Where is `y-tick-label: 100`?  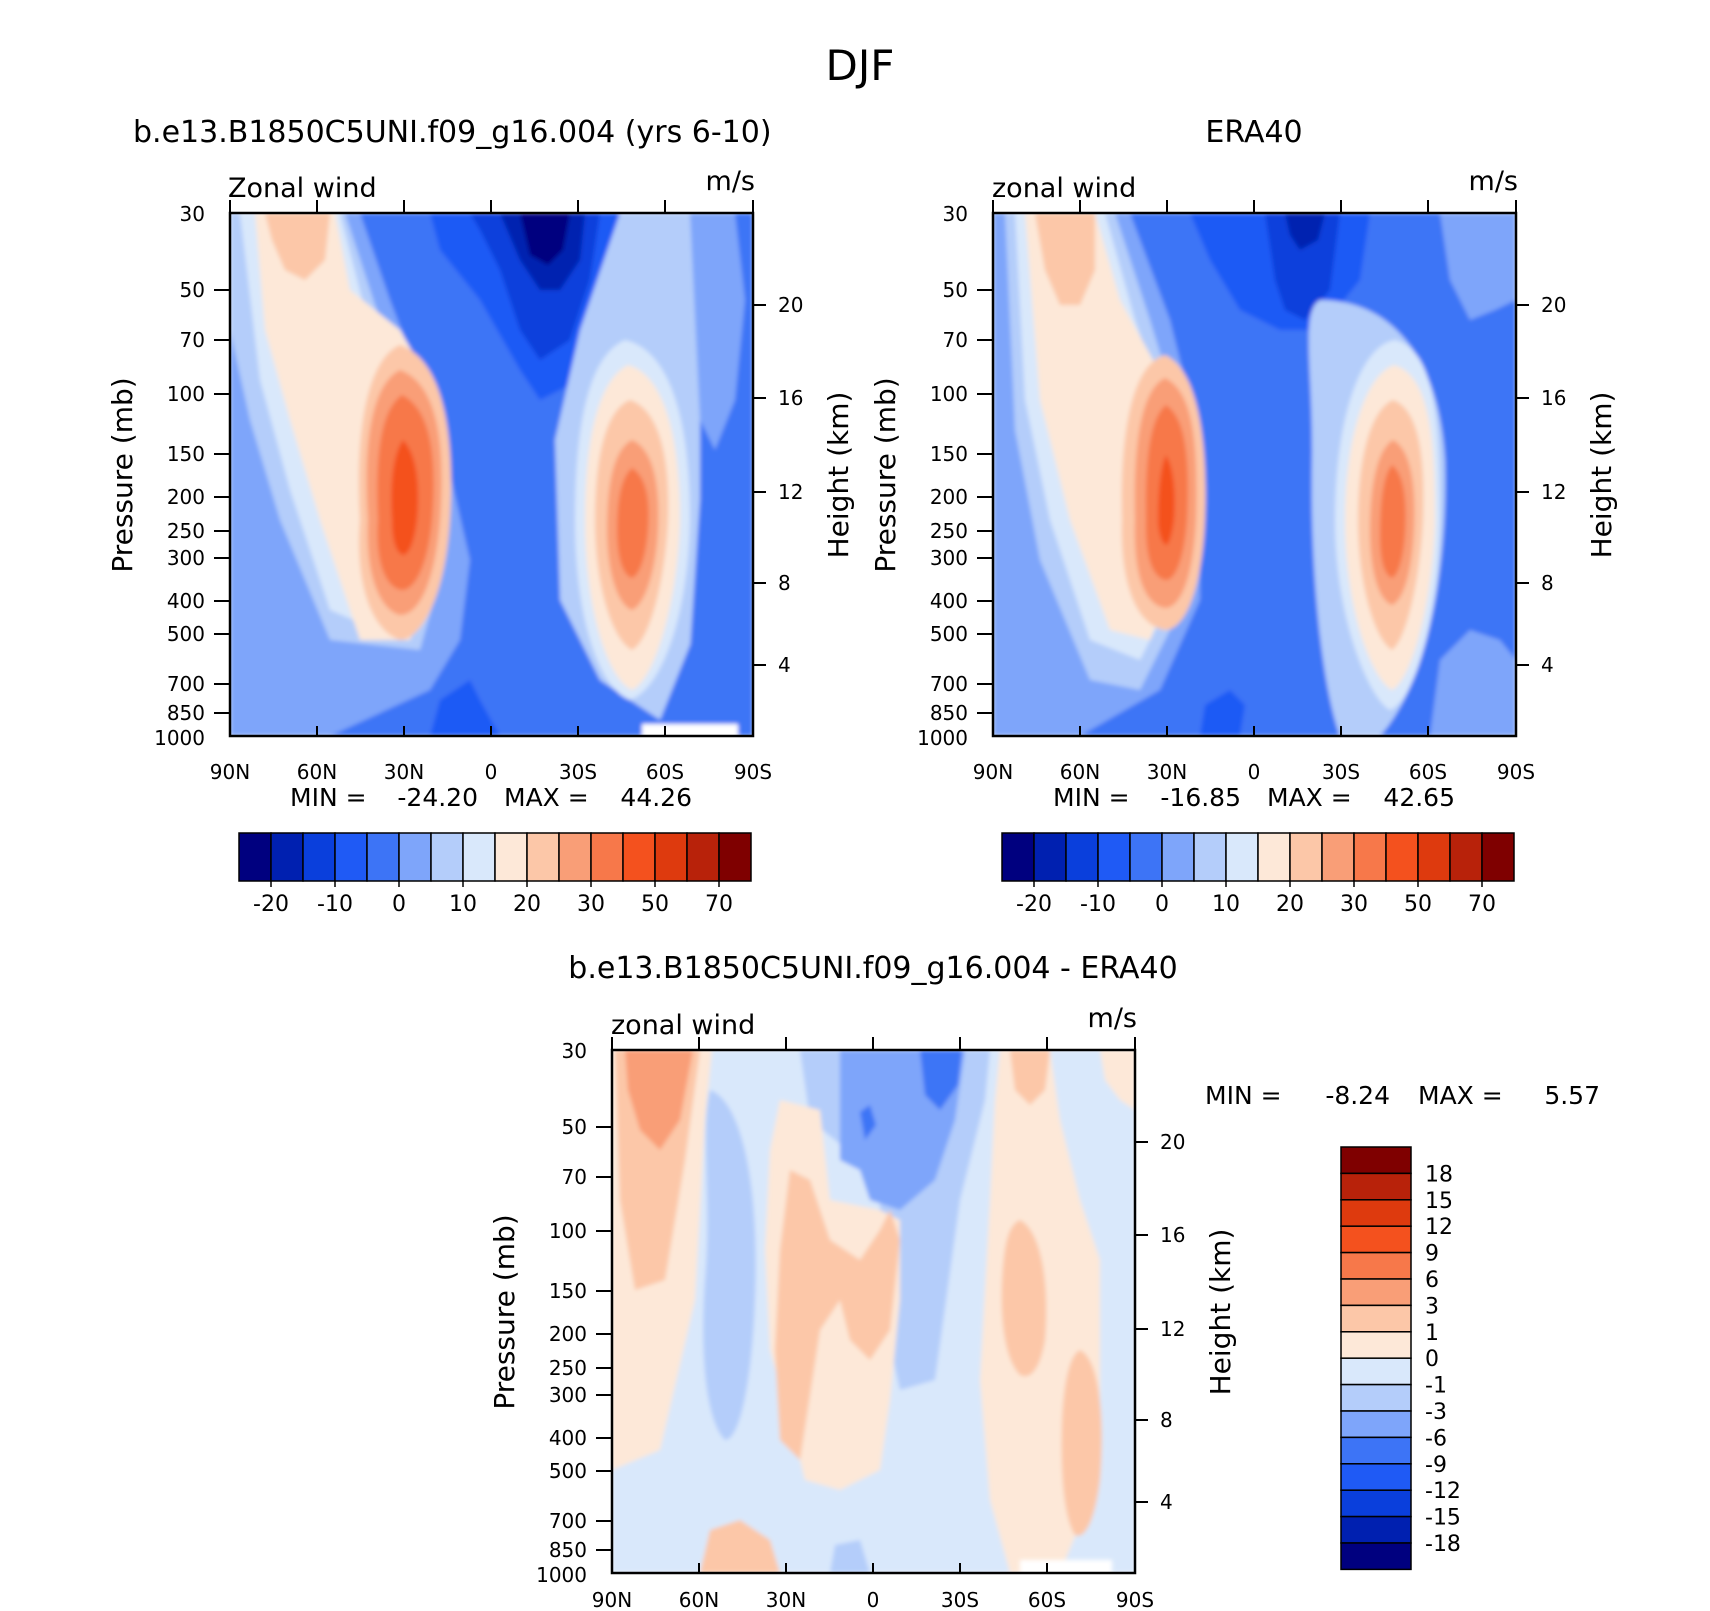
y-tick-label: 100 is located at coordinates (568, 1231).